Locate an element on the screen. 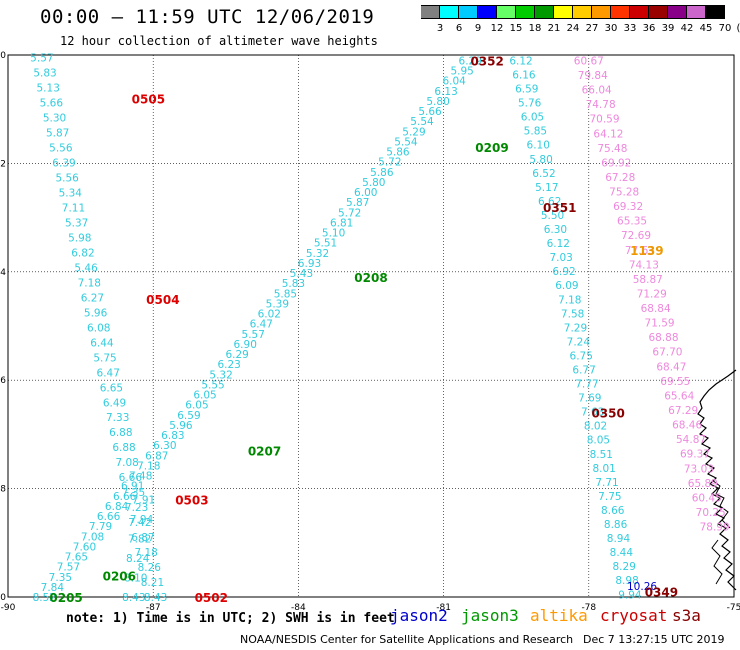 Image resolution: width=740 pixels, height=650 pixels. pass-time-label: 0206 is located at coordinates (119, 576).